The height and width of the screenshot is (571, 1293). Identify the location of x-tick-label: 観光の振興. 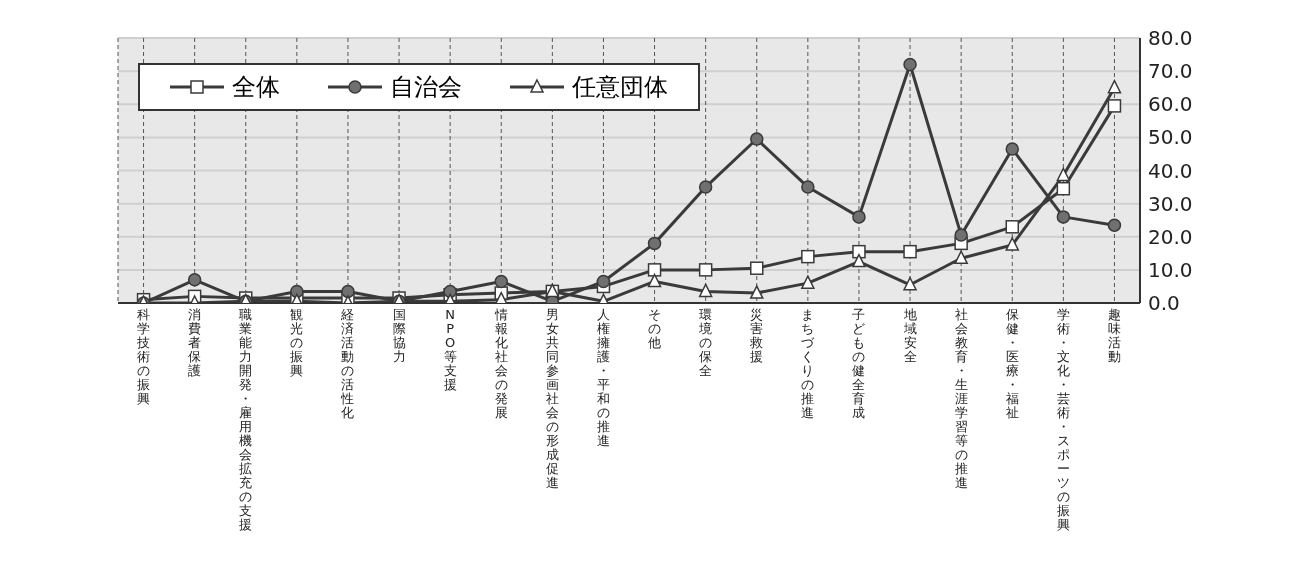
(297, 342).